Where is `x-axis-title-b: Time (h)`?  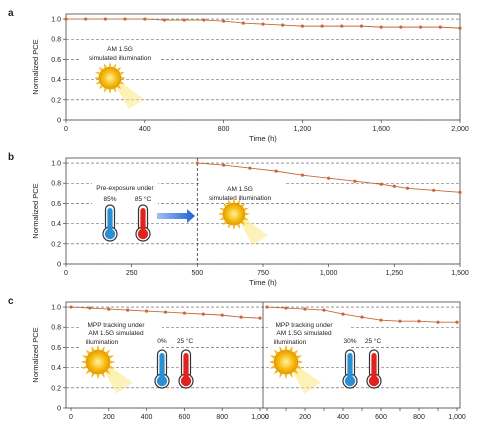
x-axis-title-b: Time (h) is located at coordinates (263, 282).